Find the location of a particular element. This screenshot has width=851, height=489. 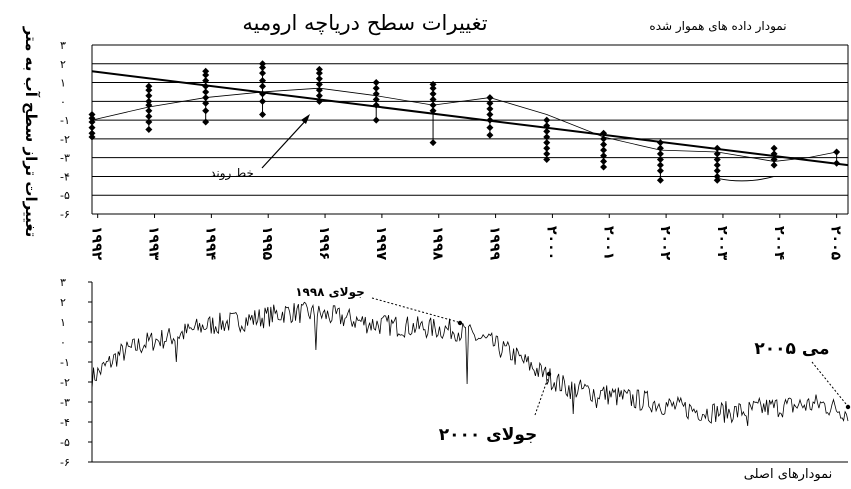

y-tick-label: ۱ is located at coordinates (63, 83).